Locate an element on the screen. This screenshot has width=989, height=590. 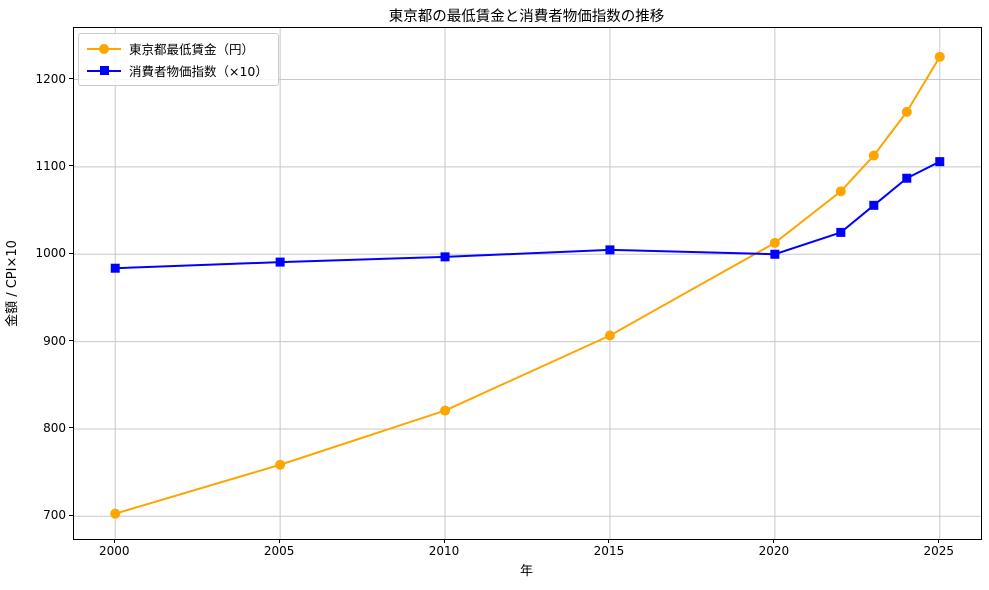
square-marker-icon is located at coordinates (104, 70).